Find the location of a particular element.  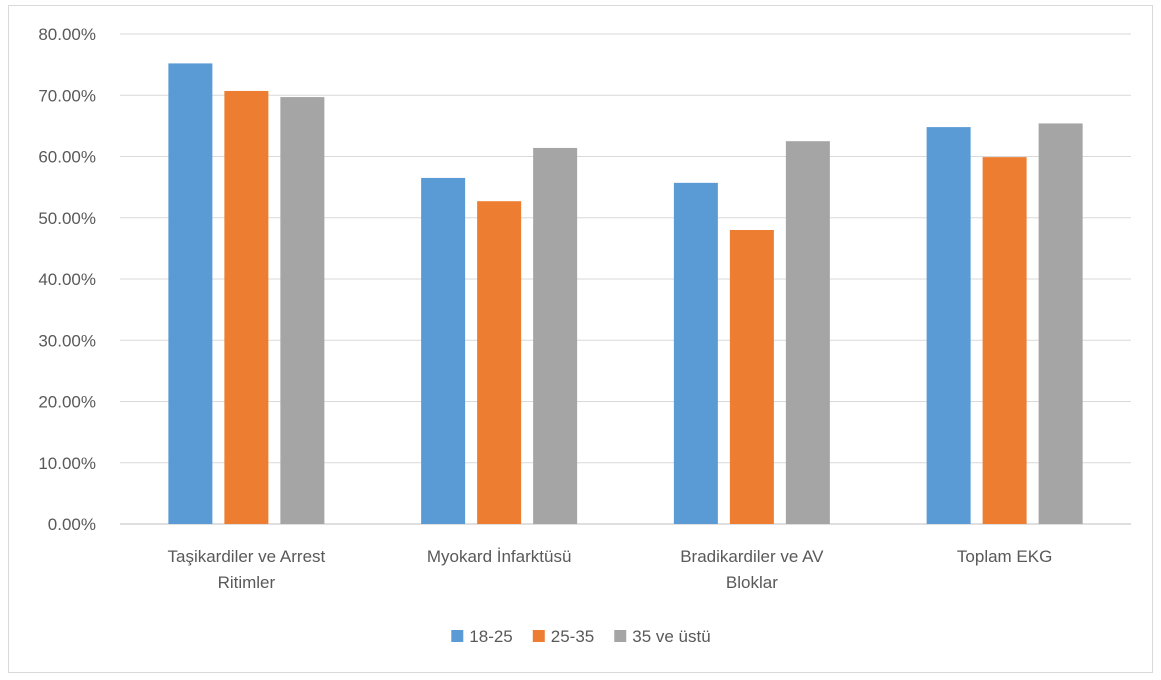

legend-label: 18-25 is located at coordinates (490, 636).